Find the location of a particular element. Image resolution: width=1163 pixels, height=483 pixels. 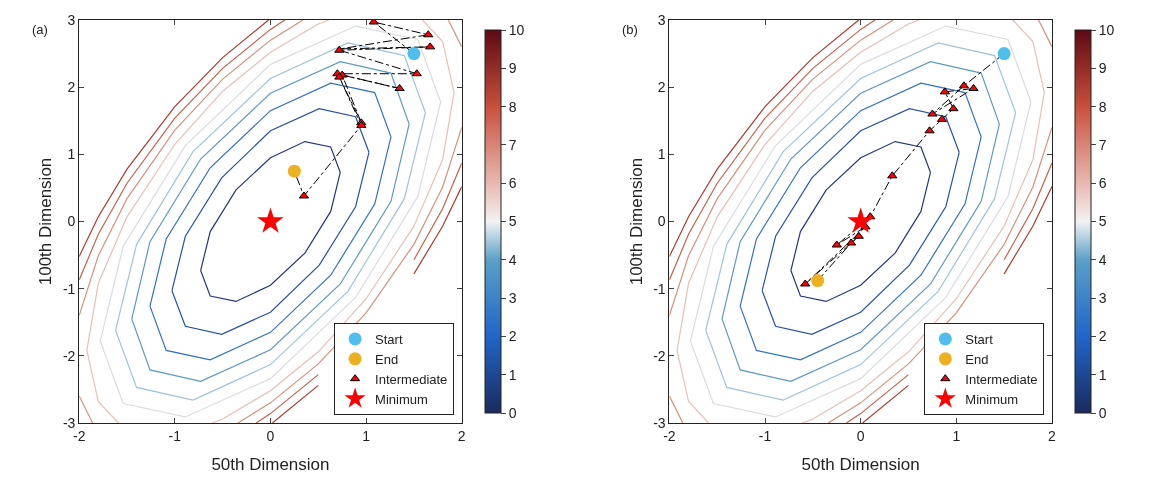

chart-title: (a) is located at coordinates (40, 29).